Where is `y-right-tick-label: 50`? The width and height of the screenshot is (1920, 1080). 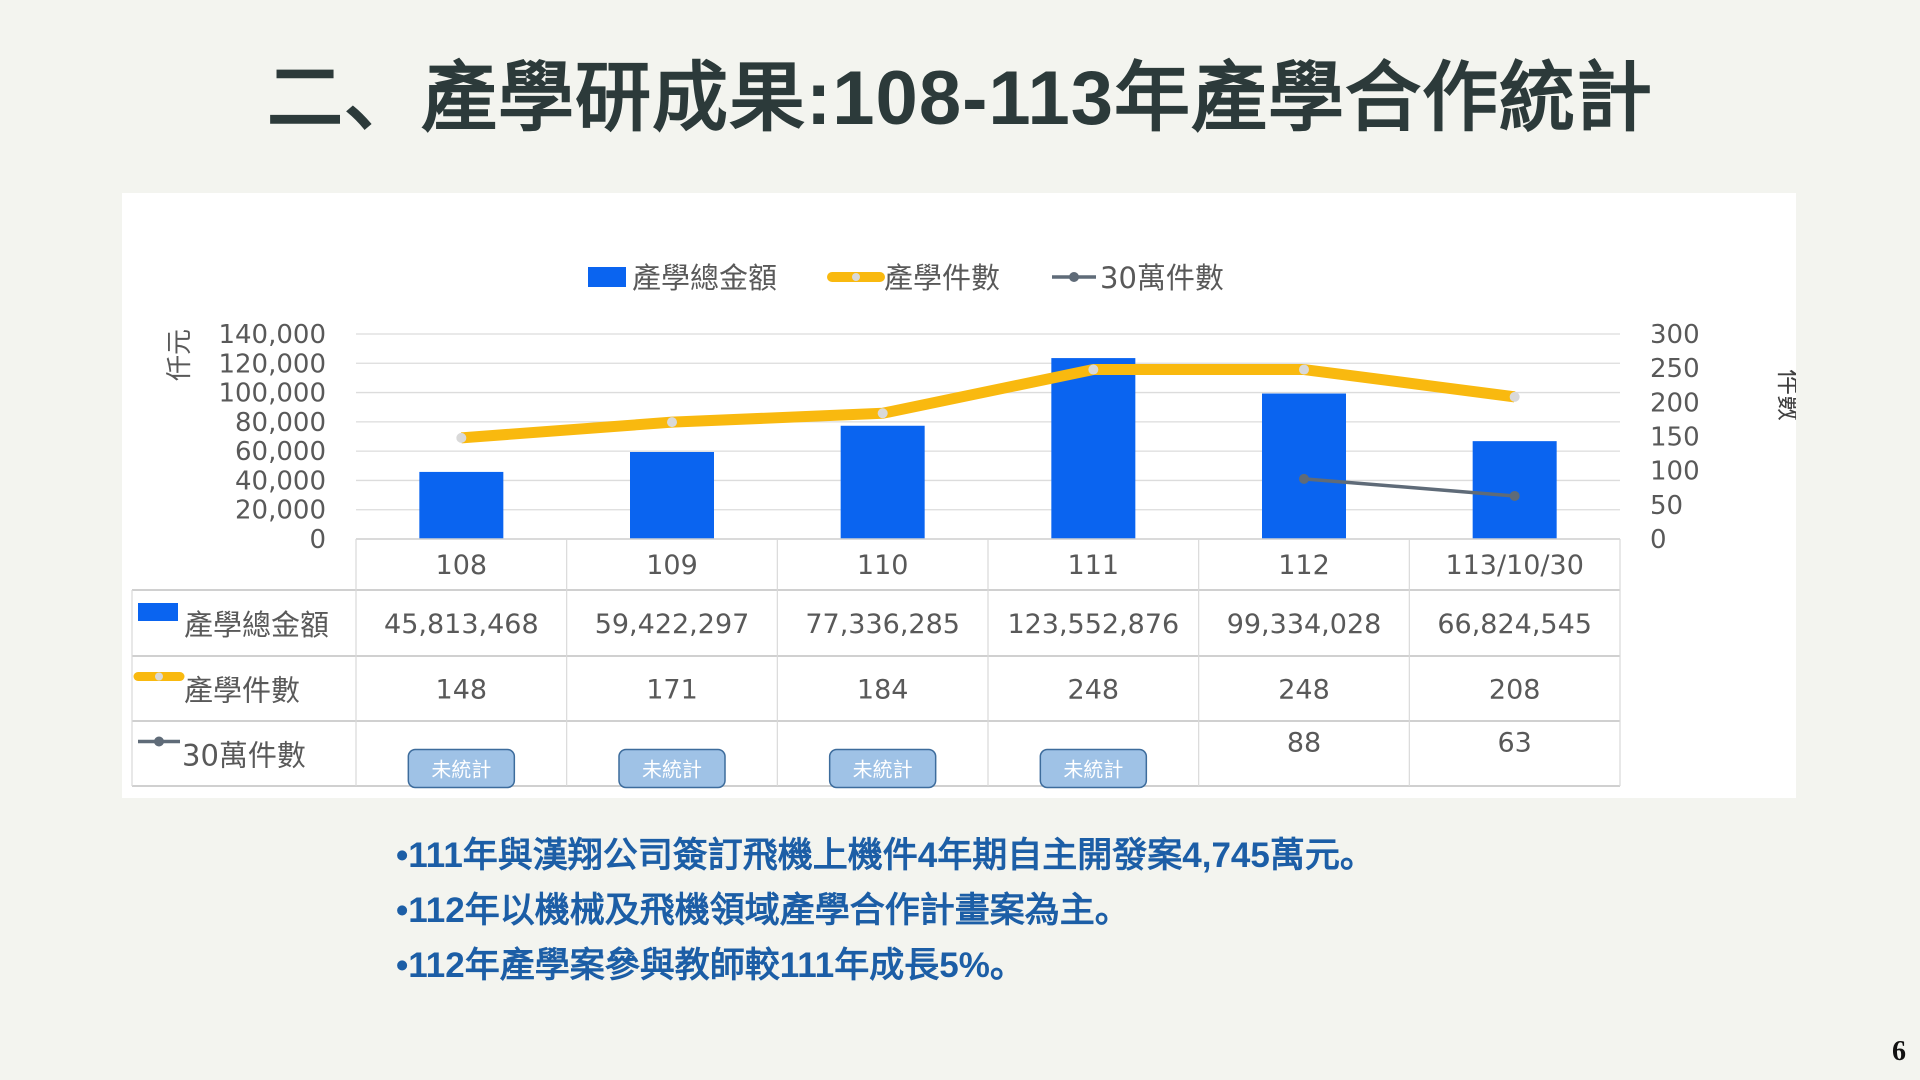
y-right-tick-label: 50 is located at coordinates (1666, 506).